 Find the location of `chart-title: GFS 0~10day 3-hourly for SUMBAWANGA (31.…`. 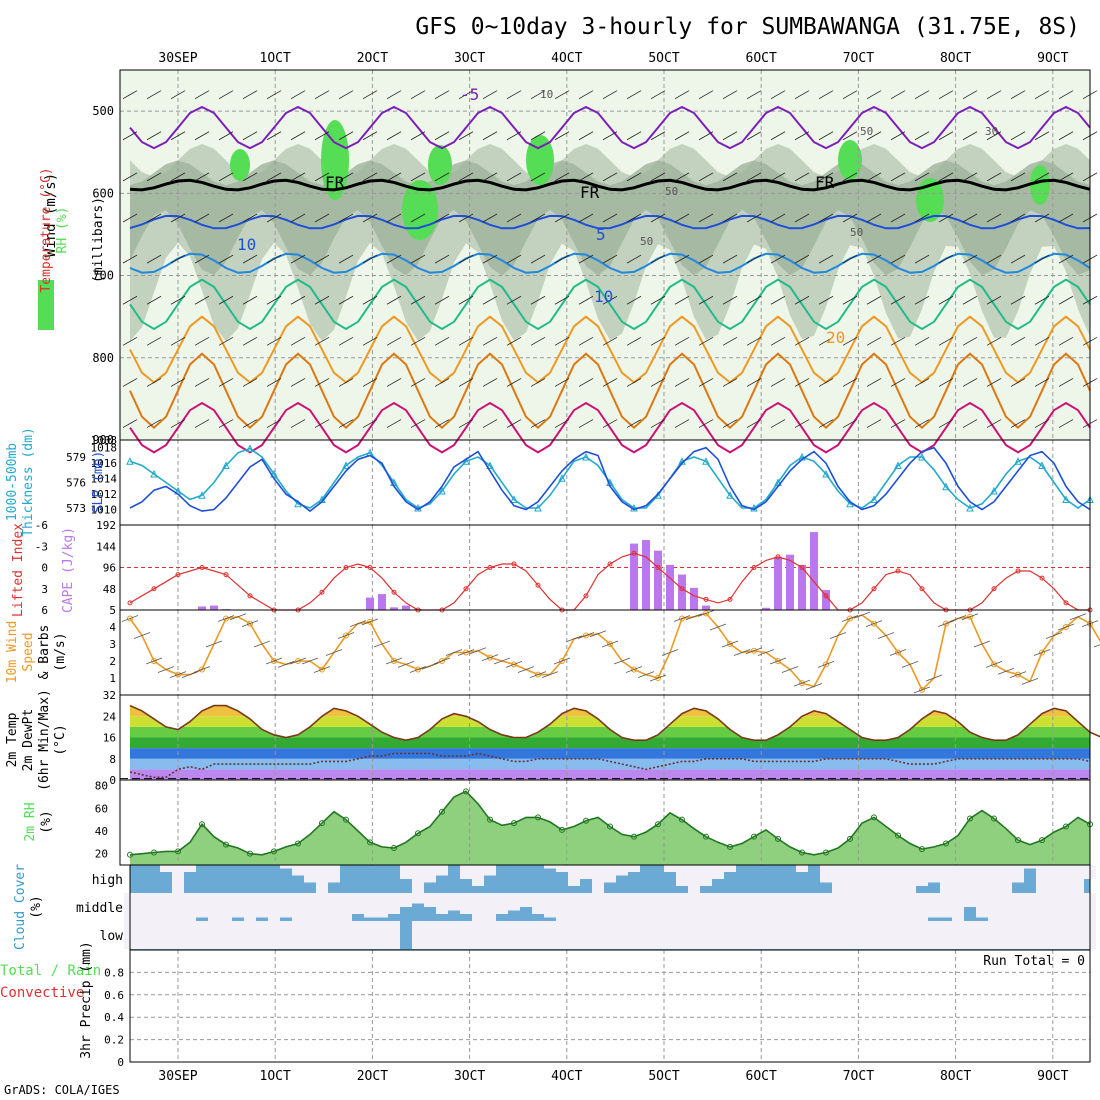

chart-title: GFS 0~10day 3-hourly for SUMBAWANGA (31.… is located at coordinates (747, 27).